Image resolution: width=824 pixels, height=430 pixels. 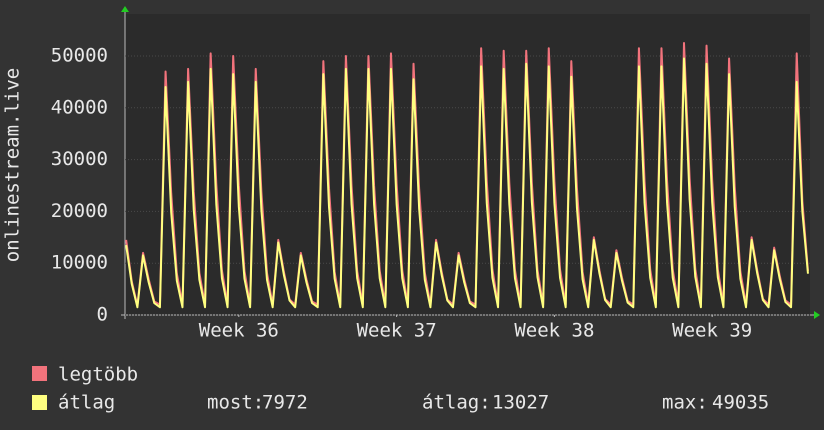 I want to click on x-tick-label: Week 39, so click(x=712, y=331).